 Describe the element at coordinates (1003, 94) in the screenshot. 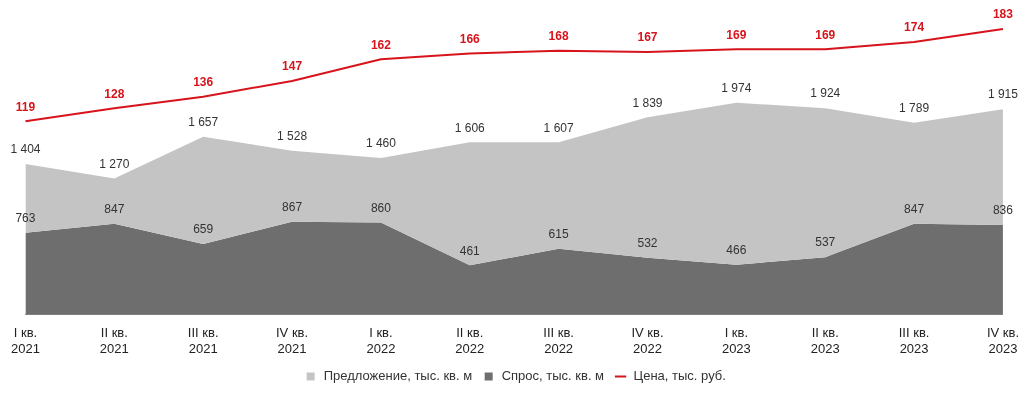

I see `data-label: 1 915` at that location.